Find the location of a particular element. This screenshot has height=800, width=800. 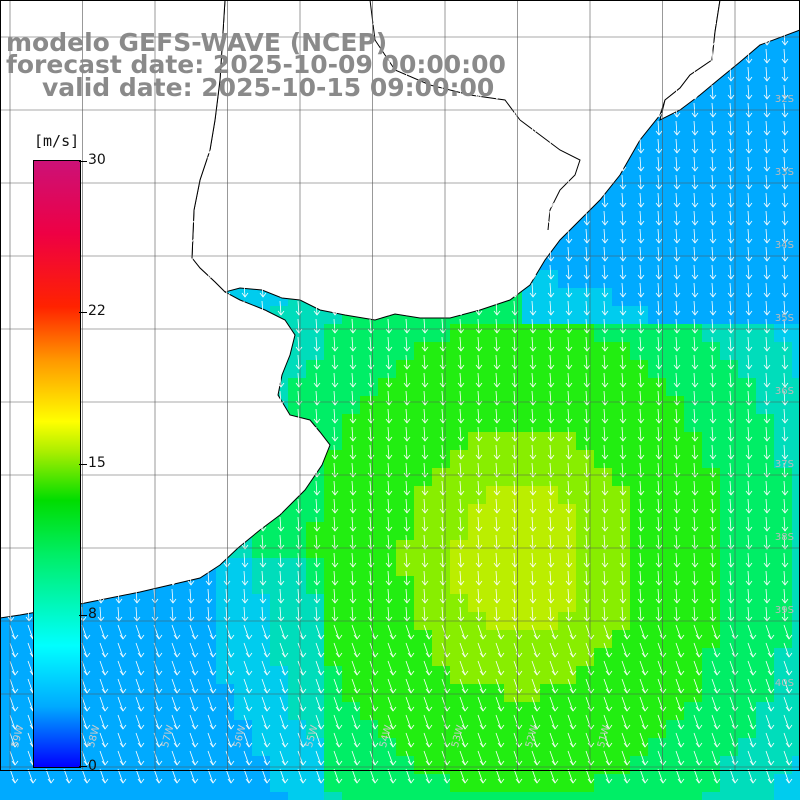

latitude-label: 33S is located at coordinates (784, 172).